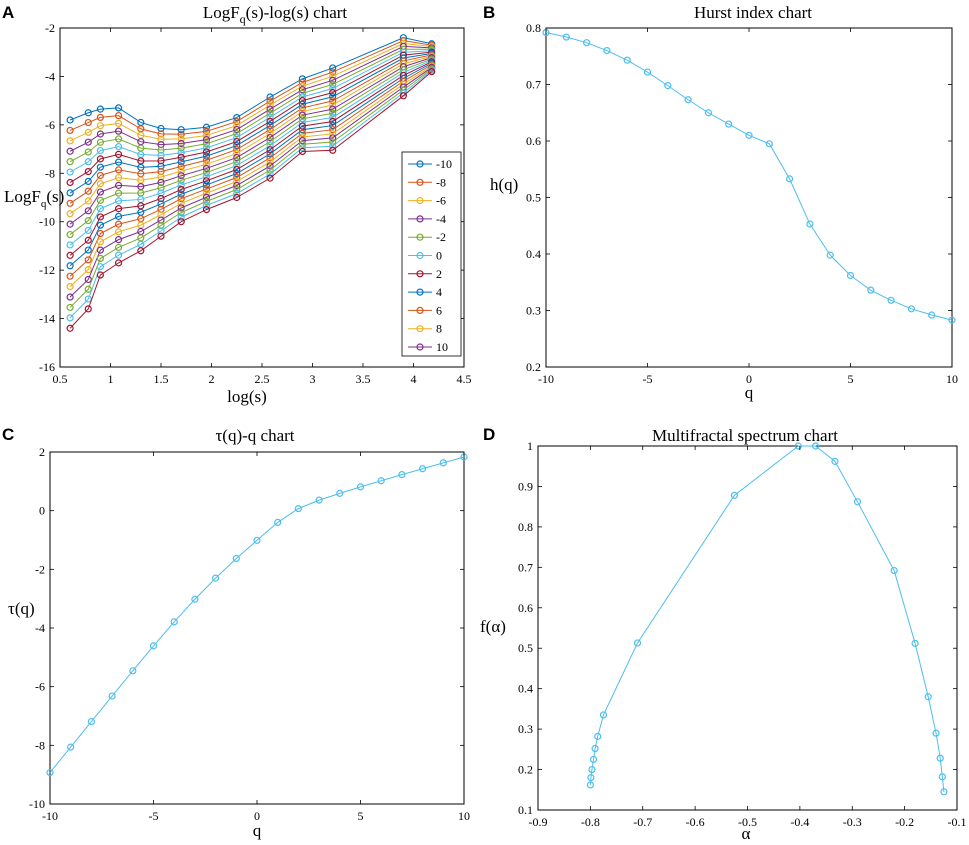  What do you see at coordinates (444, 164) in the screenshot?
I see `legend-label: -10` at bounding box center [444, 164].